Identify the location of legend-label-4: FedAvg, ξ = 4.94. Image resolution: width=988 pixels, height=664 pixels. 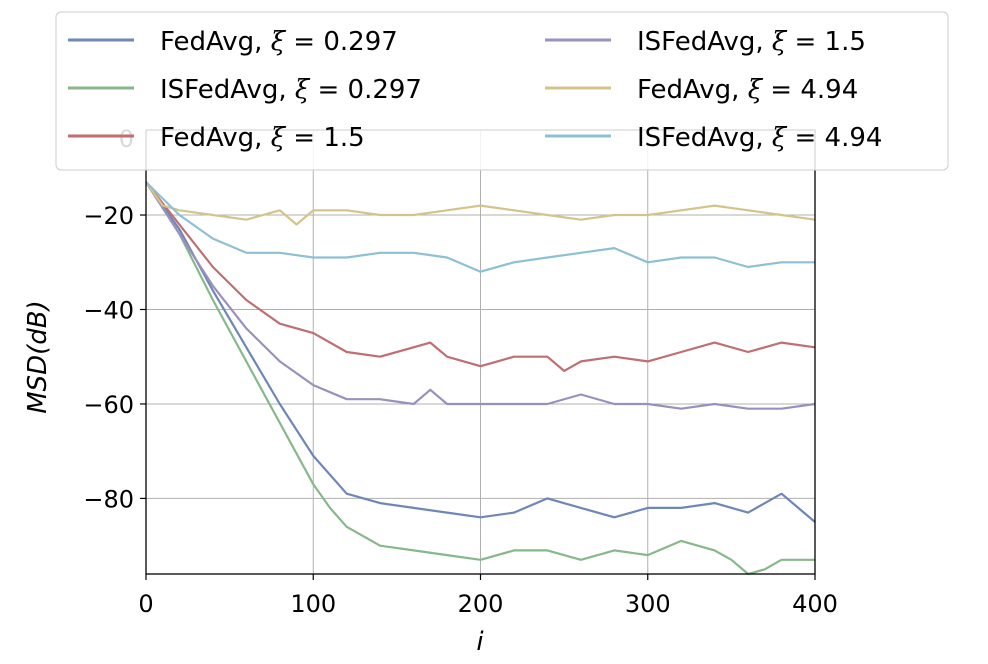
(747, 90).